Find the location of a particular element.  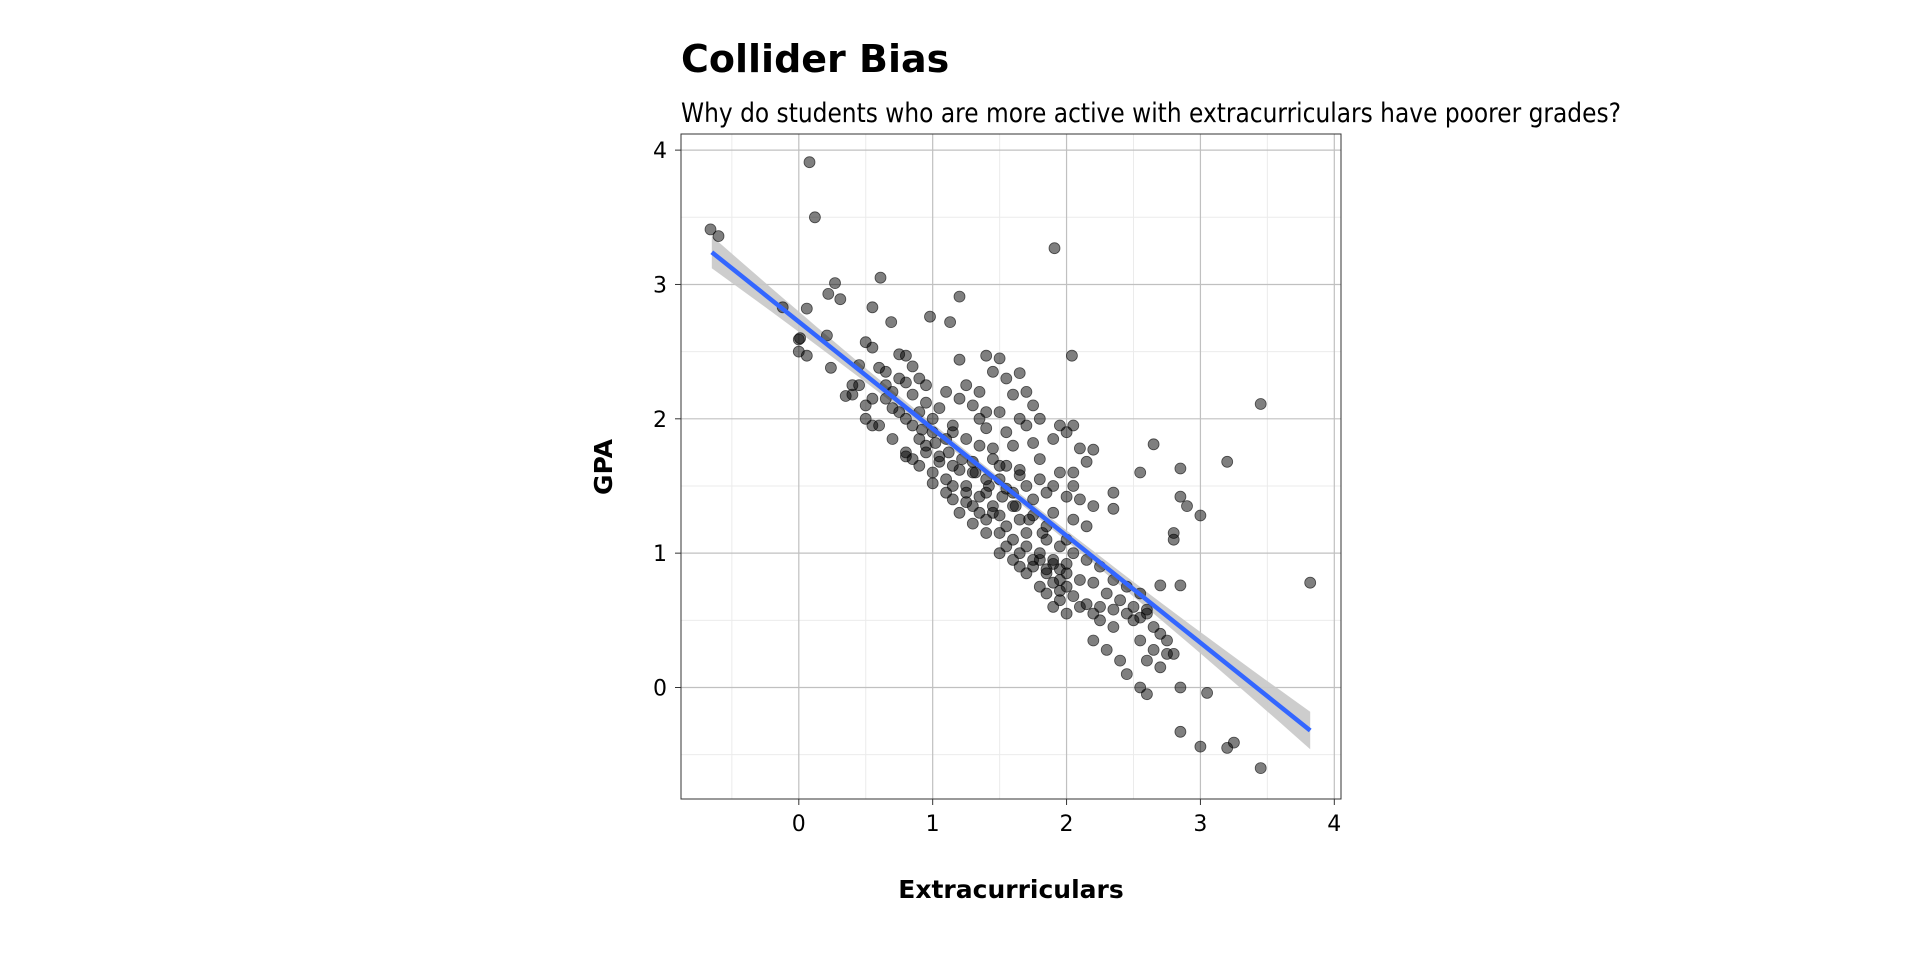

y-tick-label: 2 is located at coordinates (660, 420).